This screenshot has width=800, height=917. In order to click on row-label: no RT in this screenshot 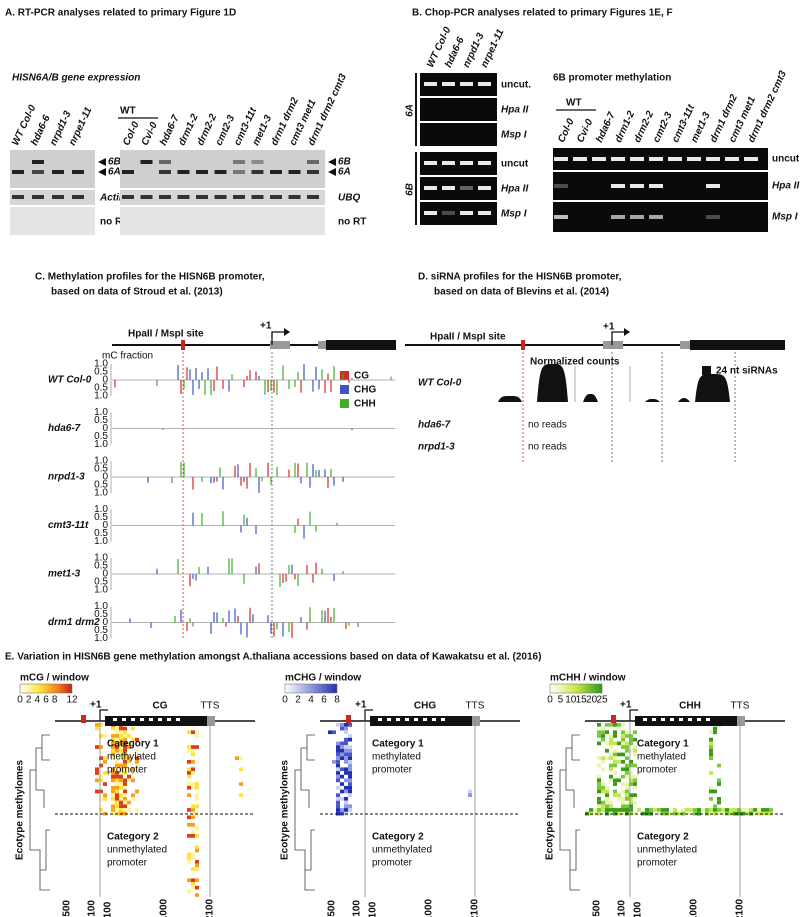, I will do `click(114, 222)`.